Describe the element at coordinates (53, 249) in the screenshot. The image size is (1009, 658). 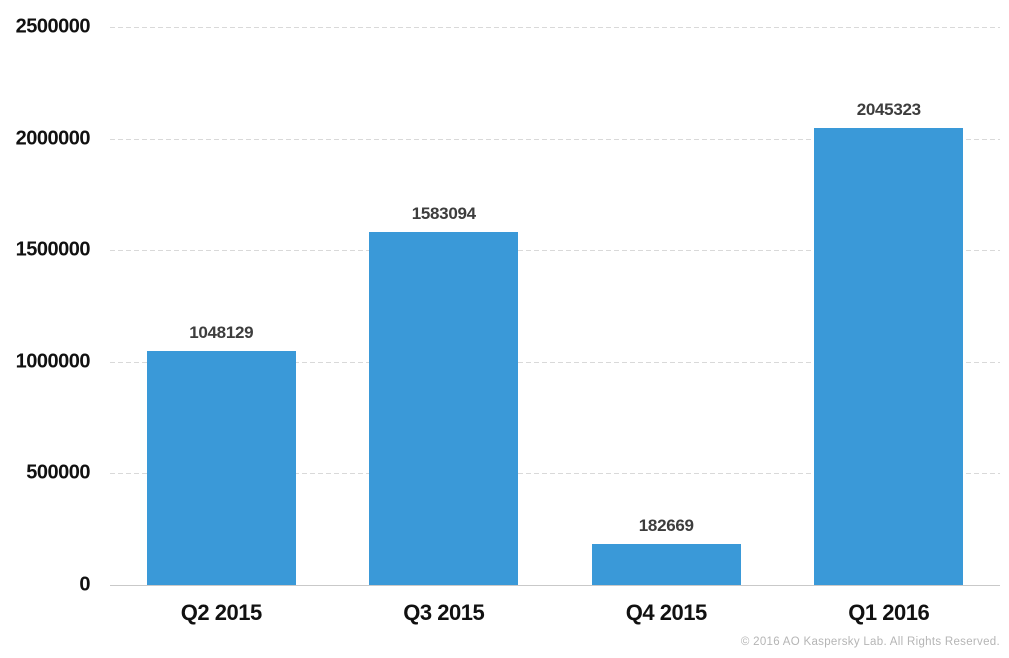
I see `y-axis-tick-label: 1500000` at that location.